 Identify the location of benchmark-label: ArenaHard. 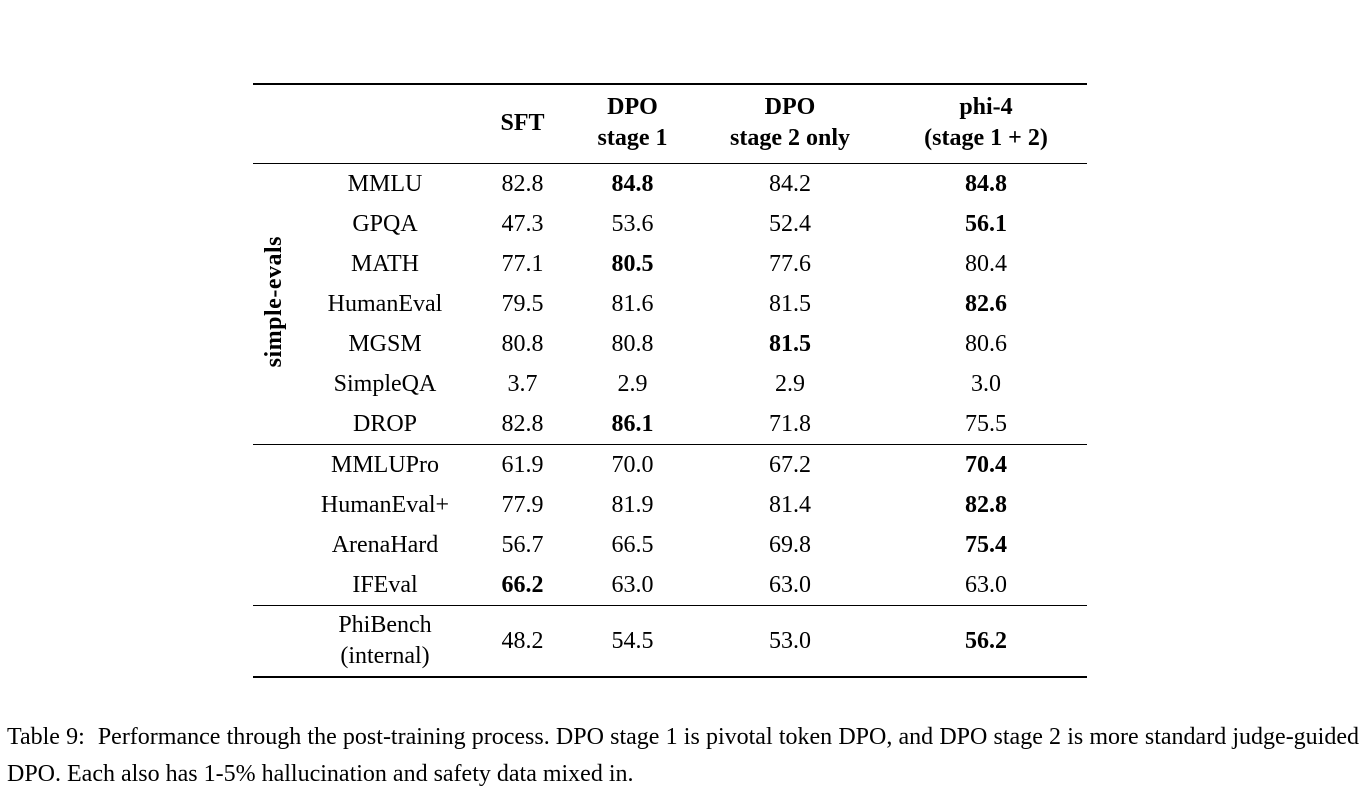
(385, 544).